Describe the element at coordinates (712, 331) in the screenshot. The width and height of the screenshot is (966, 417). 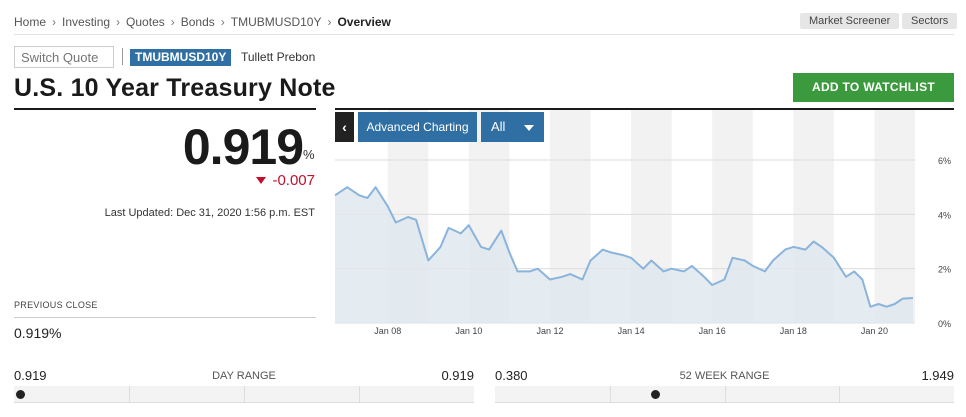
I see `x-tick-label: Jan 16` at that location.